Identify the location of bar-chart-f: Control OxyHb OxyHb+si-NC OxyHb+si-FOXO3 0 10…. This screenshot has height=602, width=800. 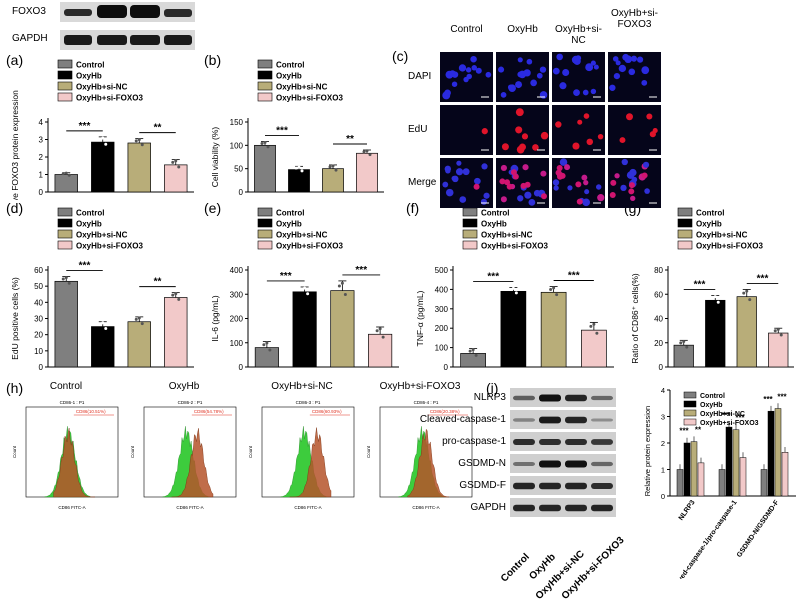
(514, 289).